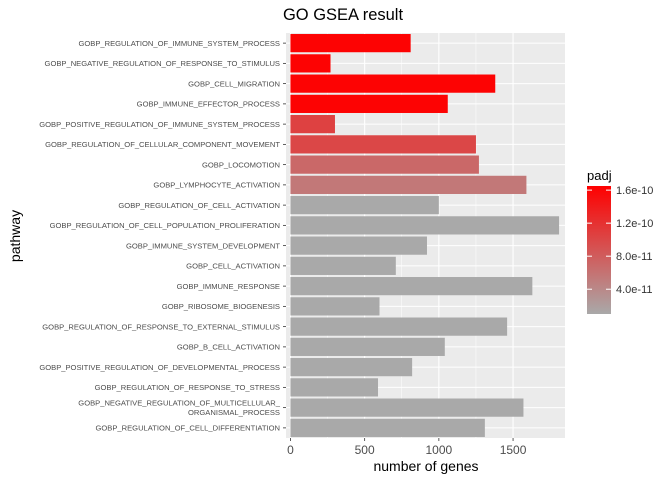 The height and width of the screenshot is (480, 672). What do you see at coordinates (425, 466) in the screenshot?
I see `x-axis-title: number of genes` at bounding box center [425, 466].